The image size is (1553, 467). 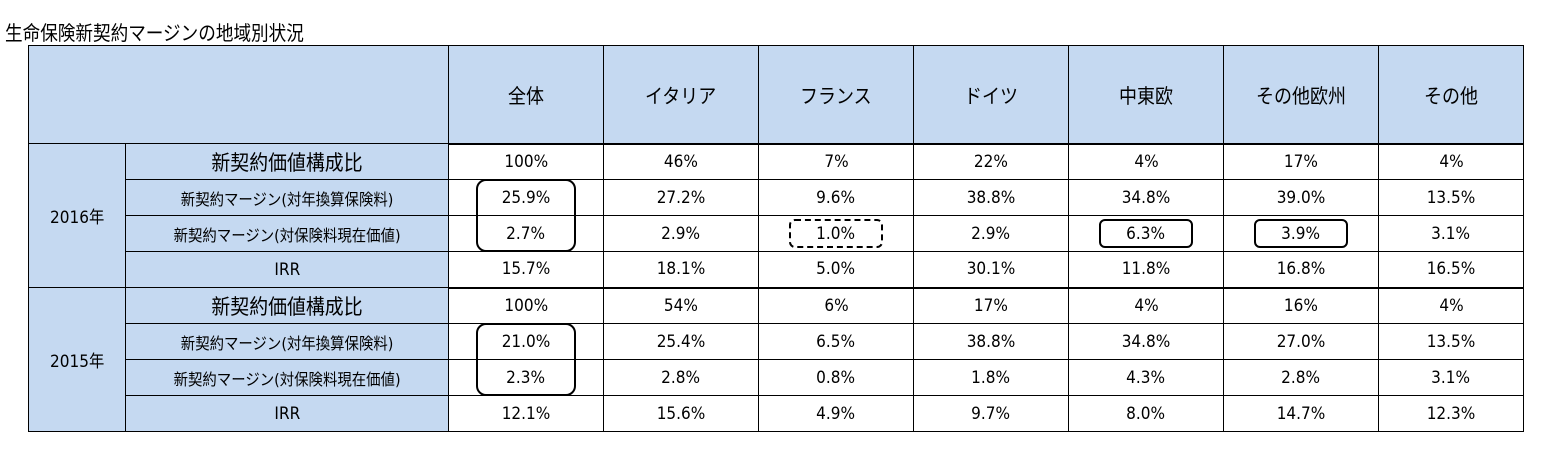 I want to click on value-cell: 3.9%, so click(x=1301, y=233).